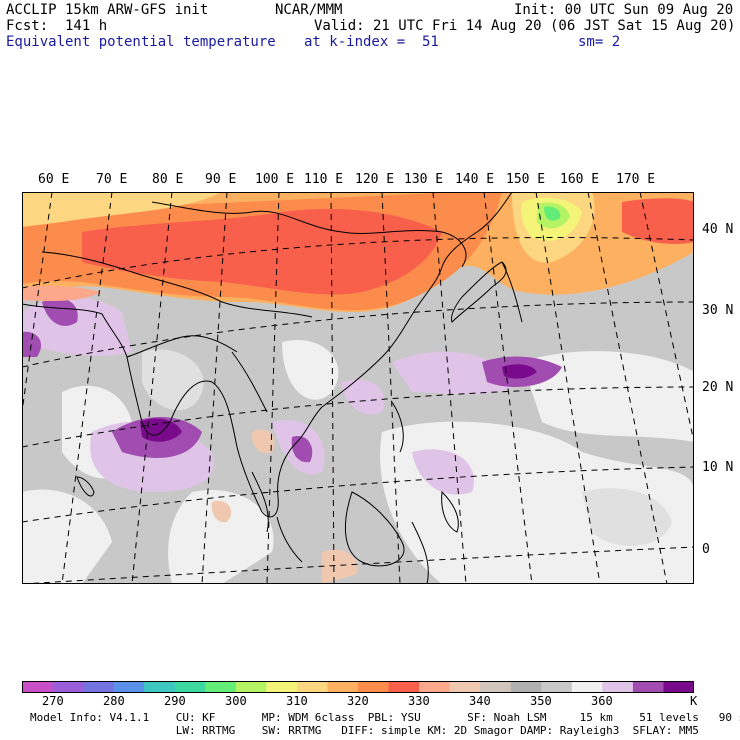 The height and width of the screenshot is (740, 740). What do you see at coordinates (107, 10) in the screenshot?
I see `model-title: ACCLIP 15km ARW-GFS init` at bounding box center [107, 10].